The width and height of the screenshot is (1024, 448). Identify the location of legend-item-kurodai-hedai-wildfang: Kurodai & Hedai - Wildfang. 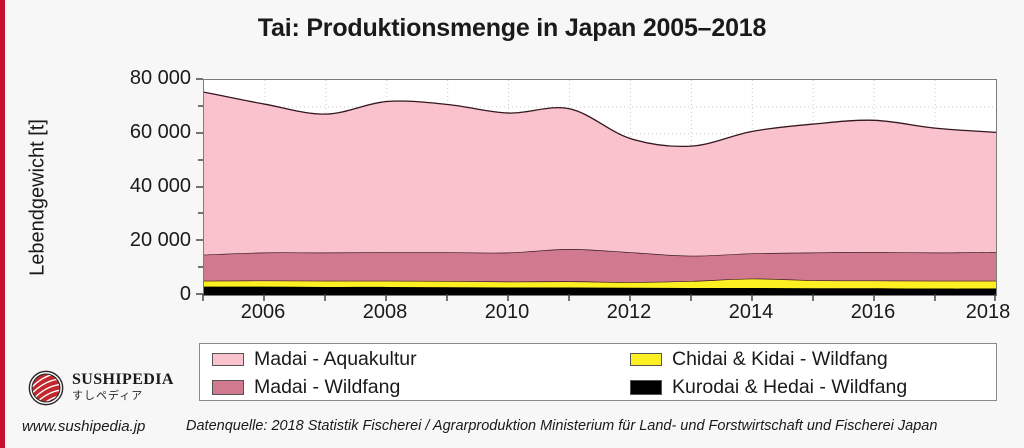
(820, 387).